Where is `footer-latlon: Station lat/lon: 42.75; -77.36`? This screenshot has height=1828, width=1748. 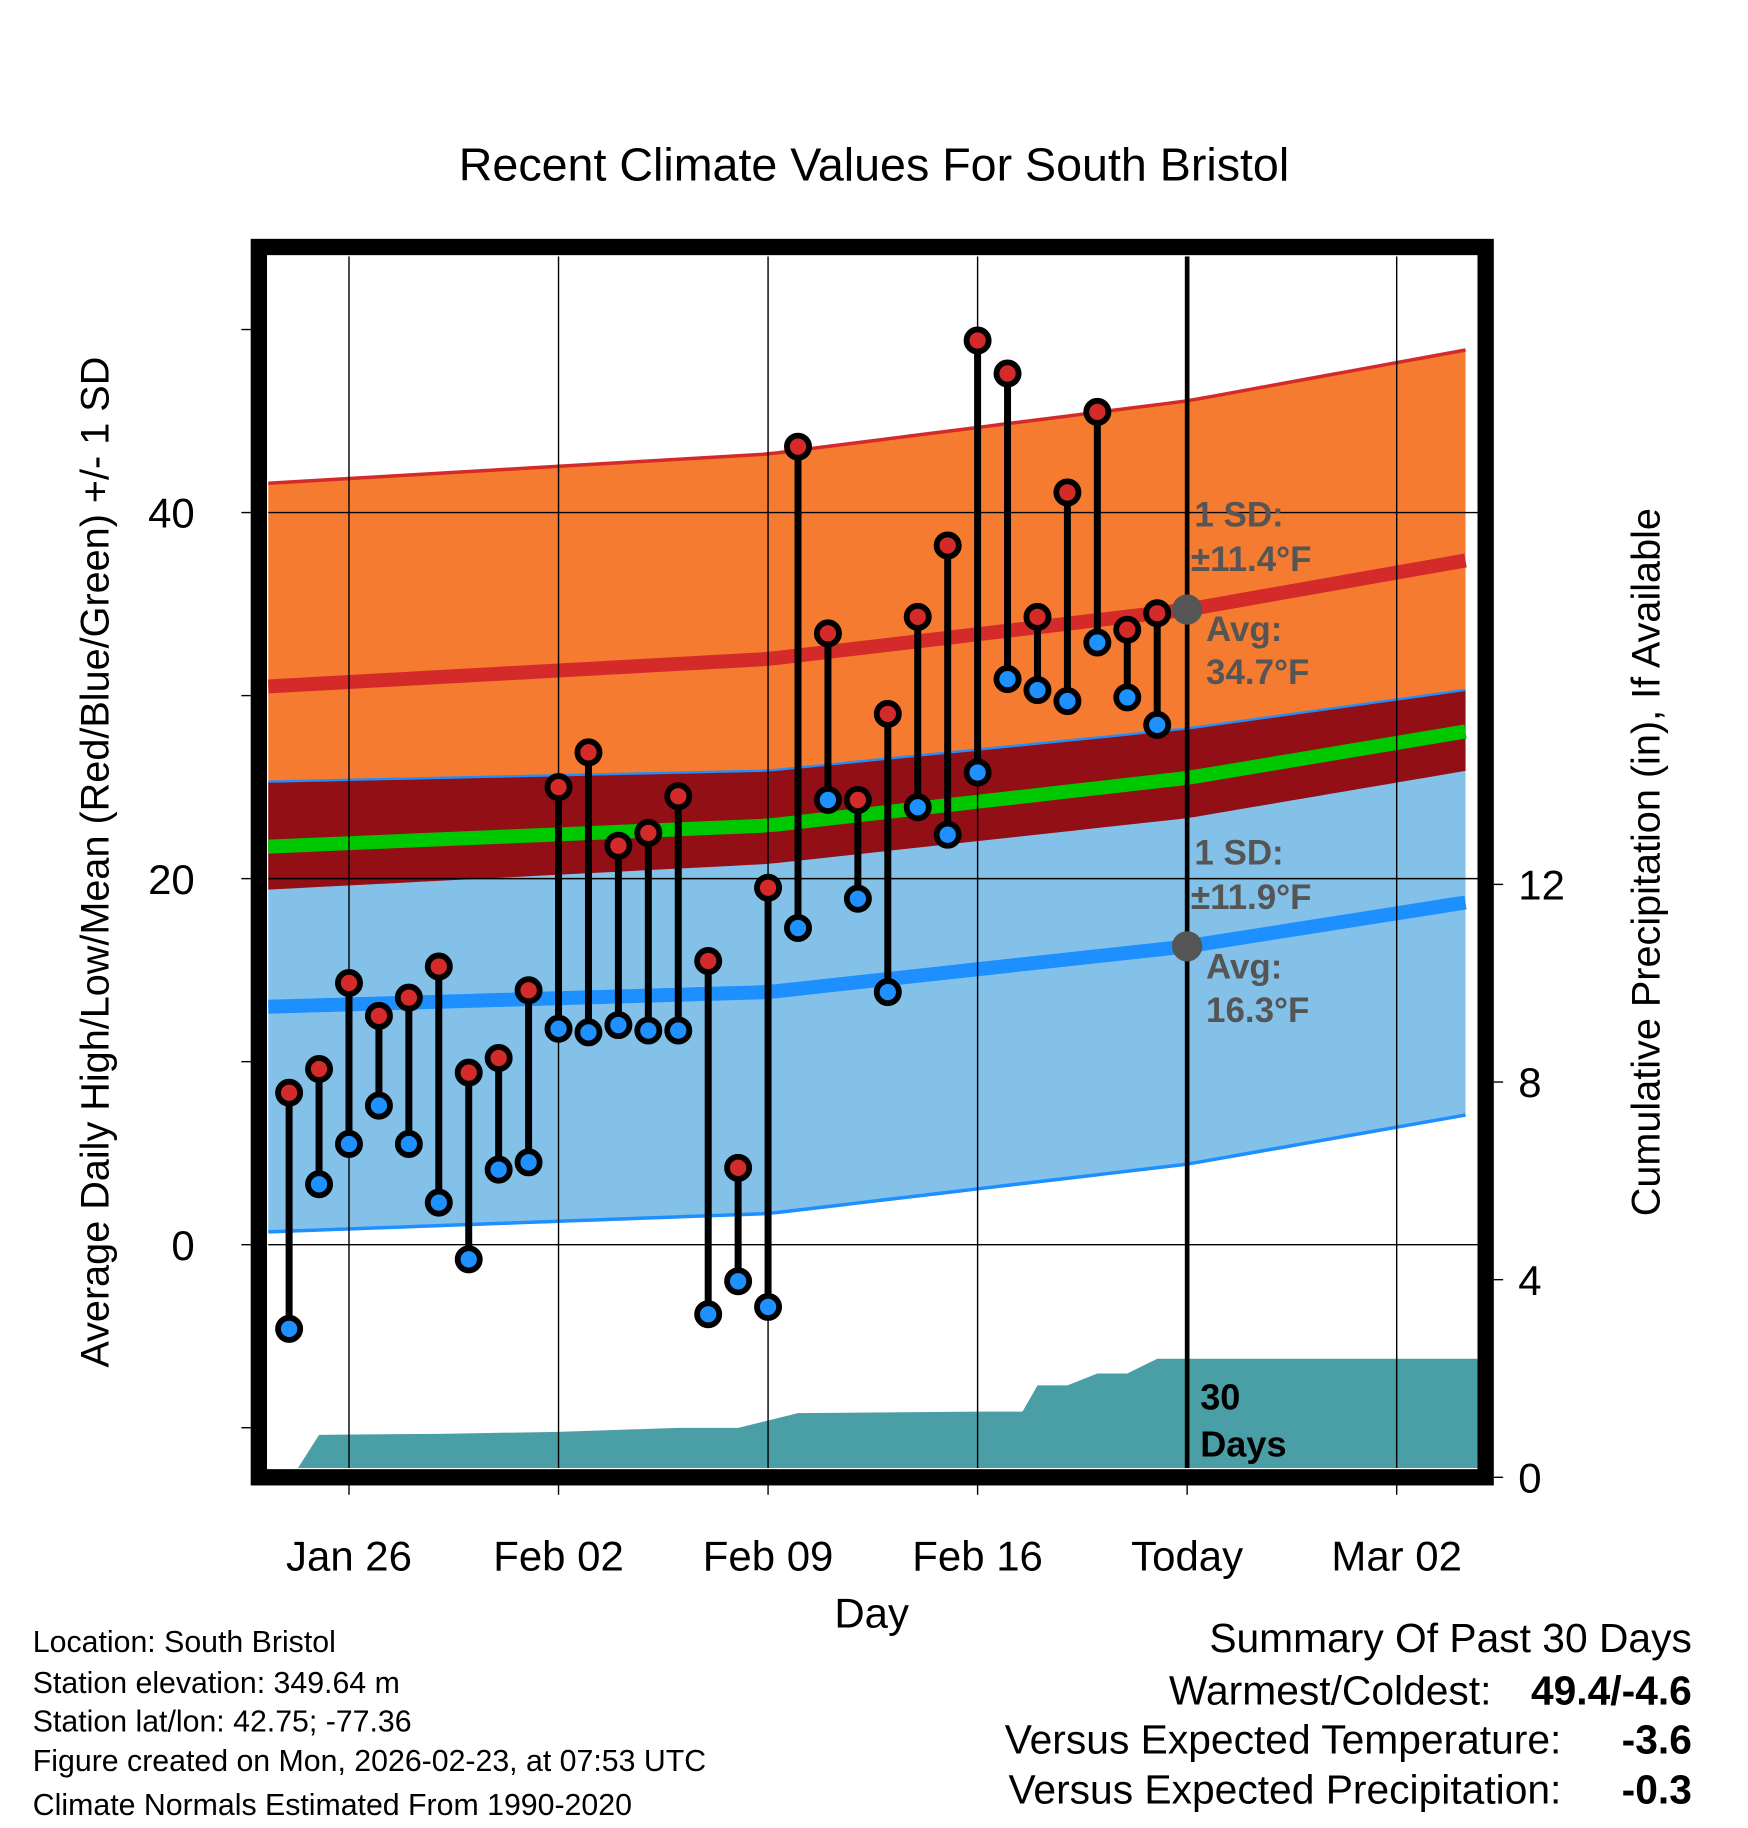 footer-latlon: Station lat/lon: 42.75; -77.36 is located at coordinates (222, 1721).